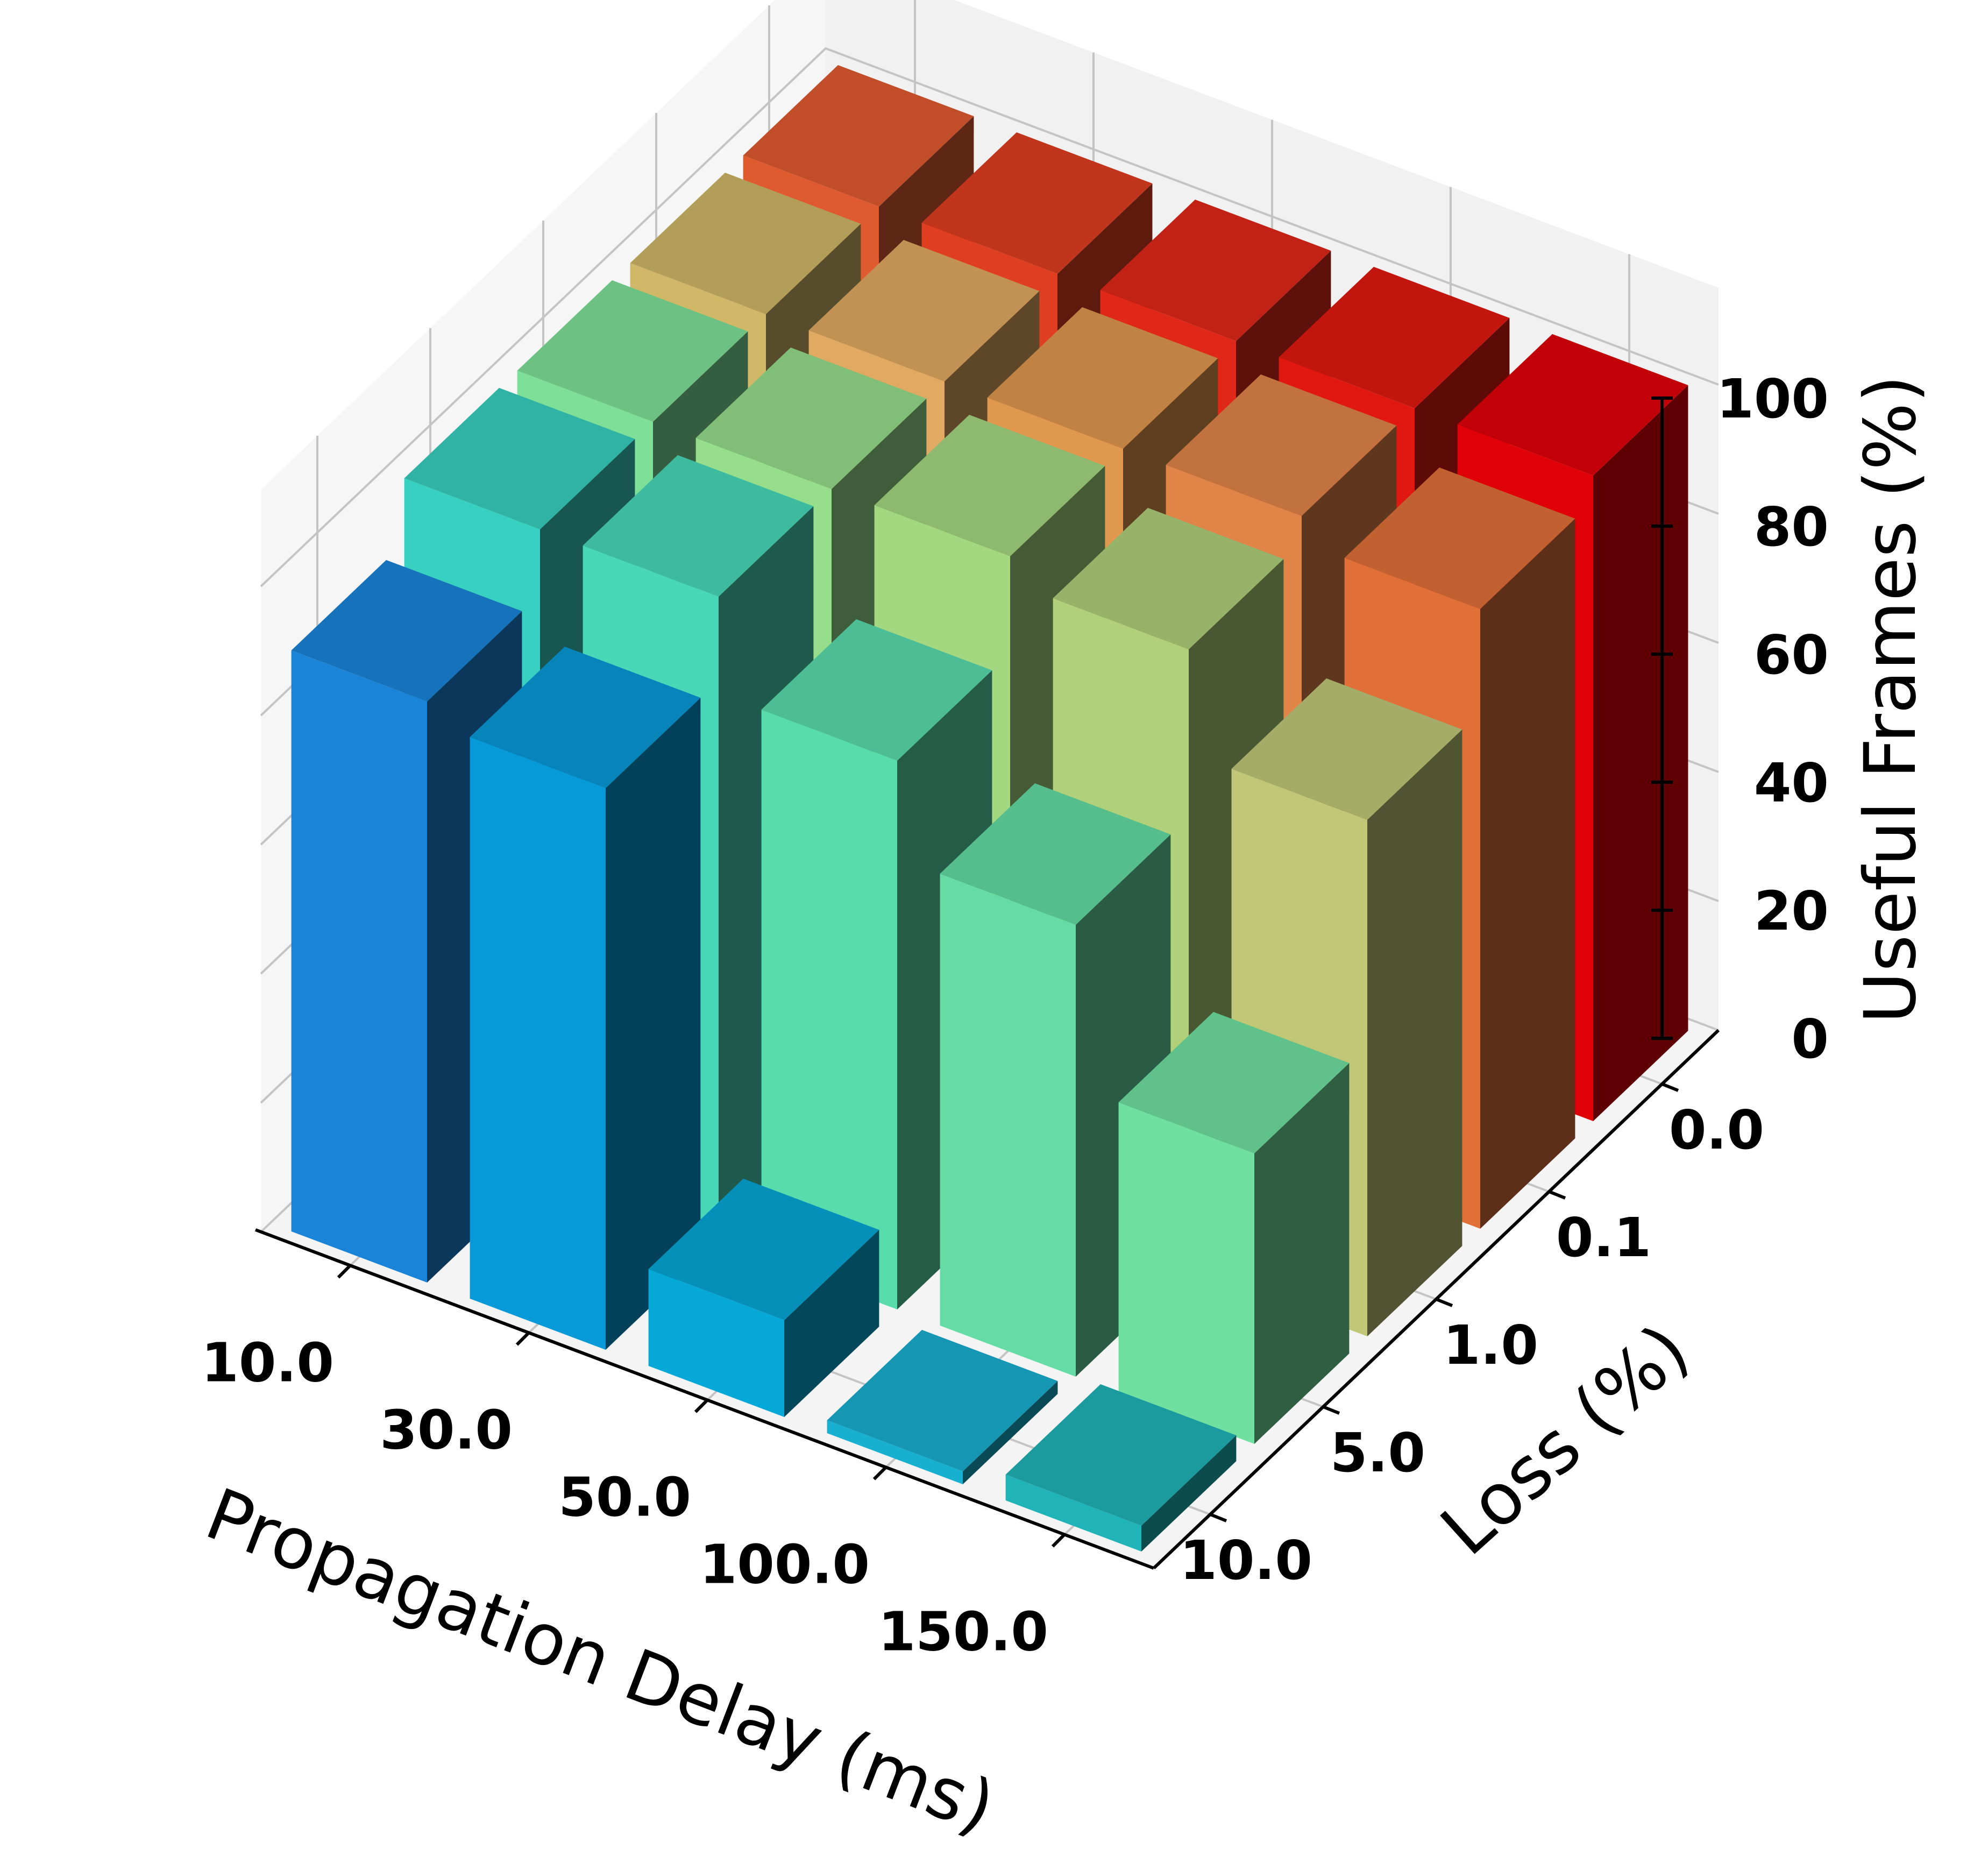  I want to click on x-tick-label: 100.0, so click(785, 1565).